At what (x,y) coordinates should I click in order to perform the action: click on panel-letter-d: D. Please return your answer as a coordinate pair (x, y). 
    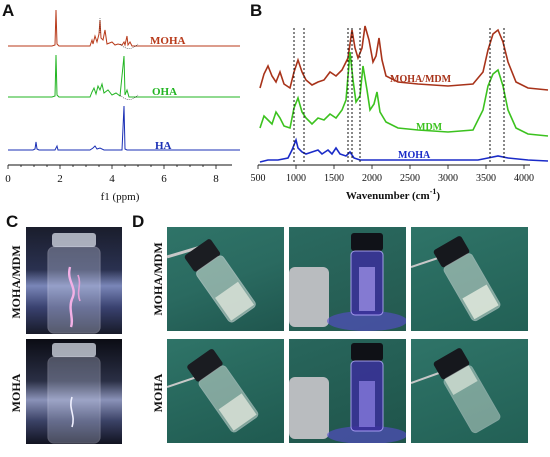
    Looking at the image, I should click on (138, 221).